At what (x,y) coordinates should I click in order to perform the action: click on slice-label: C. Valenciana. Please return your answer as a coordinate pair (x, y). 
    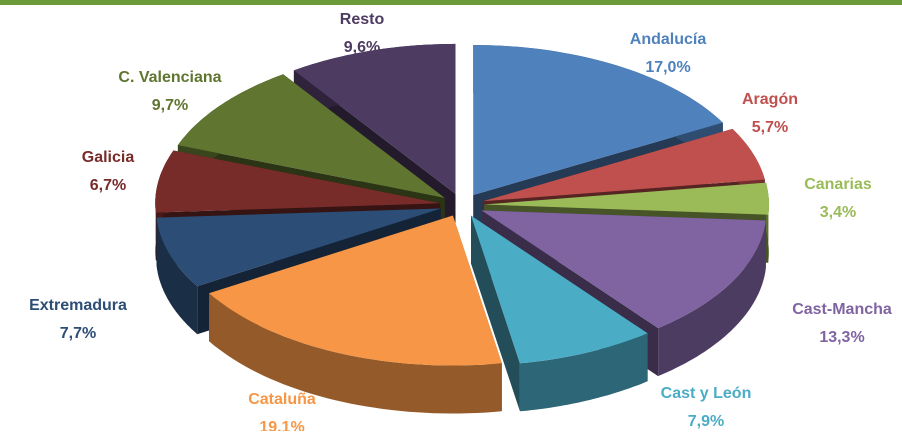
    Looking at the image, I should click on (169, 77).